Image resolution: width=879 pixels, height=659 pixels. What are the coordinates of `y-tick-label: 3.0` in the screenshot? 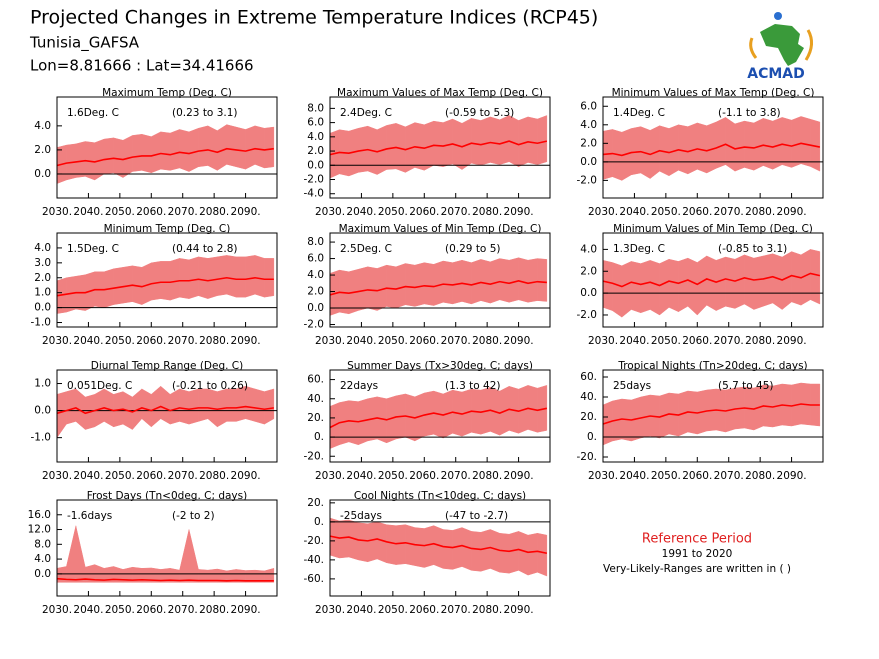 It's located at (42, 263).